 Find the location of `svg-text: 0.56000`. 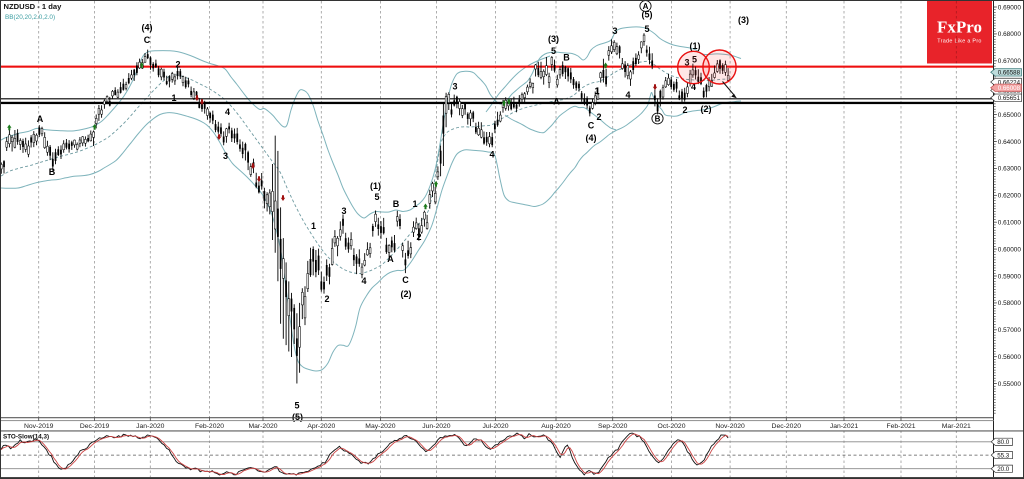

svg-text: 0.56000 is located at coordinates (1010, 357).